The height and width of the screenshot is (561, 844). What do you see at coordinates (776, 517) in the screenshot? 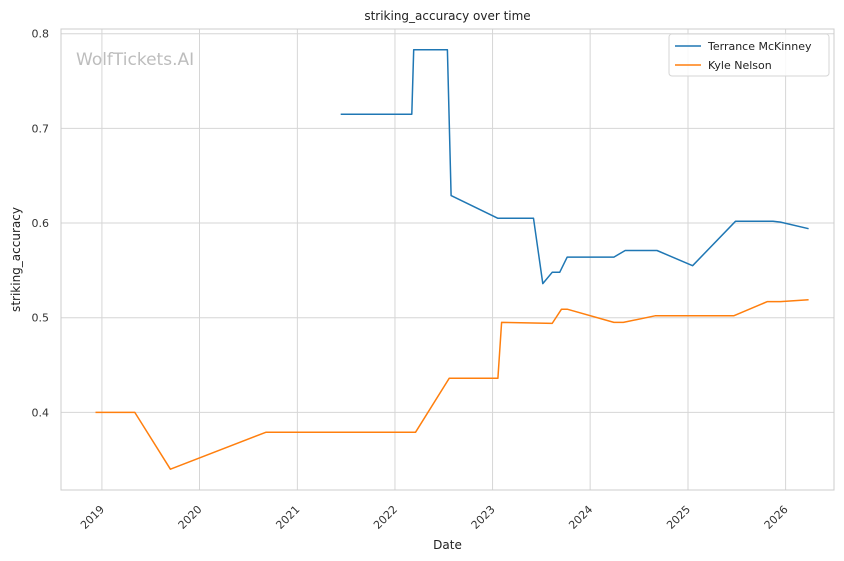
I see `x-tick-label: 2026` at bounding box center [776, 517].